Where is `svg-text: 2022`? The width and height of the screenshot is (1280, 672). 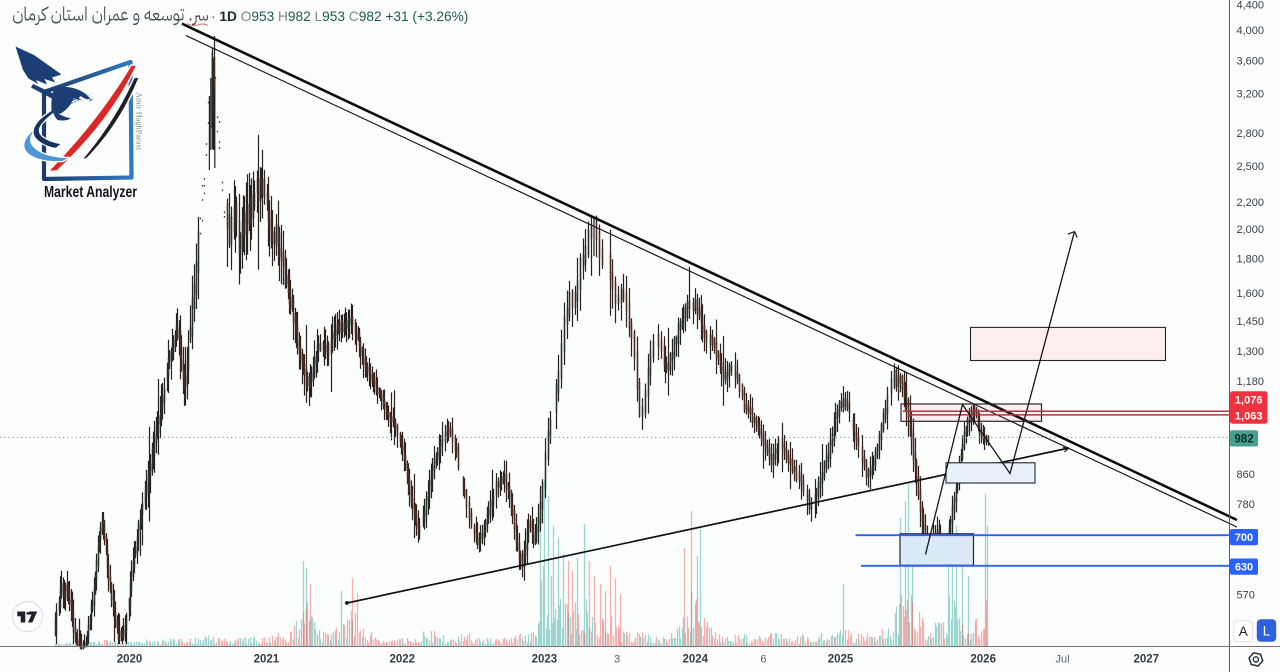
svg-text: 2022 is located at coordinates (403, 660).